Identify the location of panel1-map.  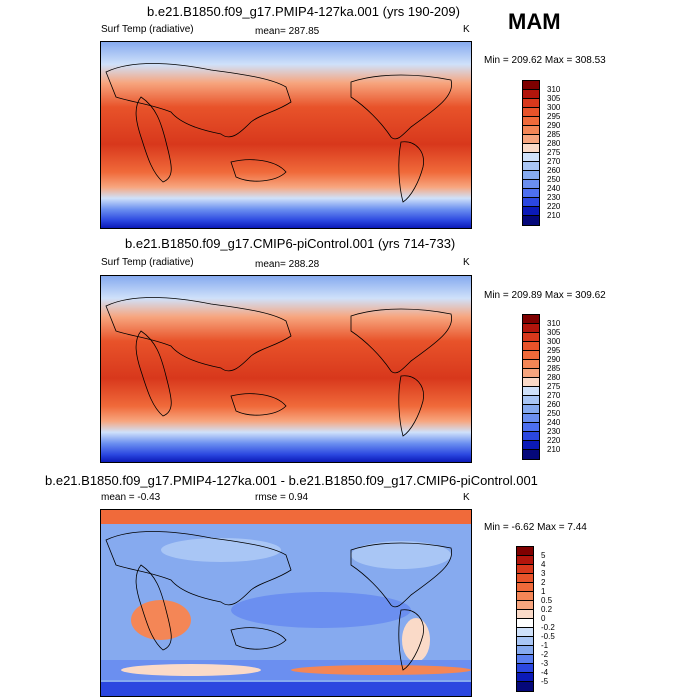
(286, 135).